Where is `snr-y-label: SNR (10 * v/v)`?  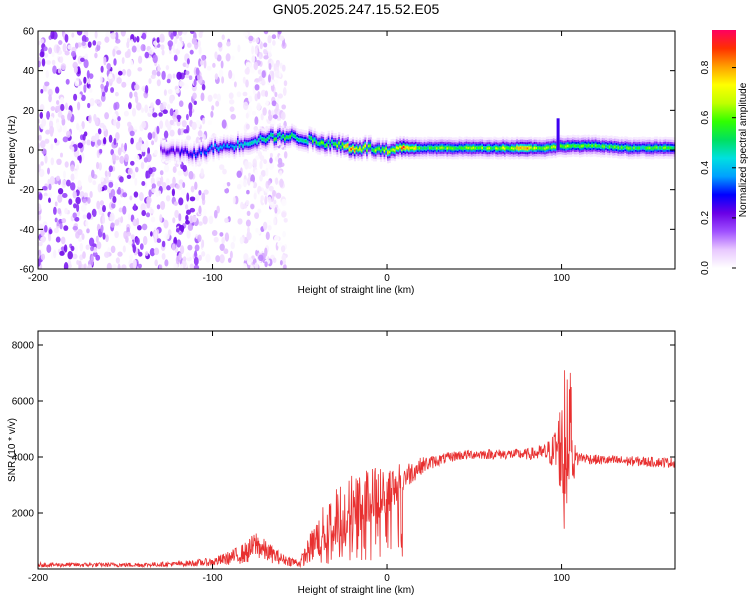
snr-y-label: SNR (10 * v/v) is located at coordinates (12, 450).